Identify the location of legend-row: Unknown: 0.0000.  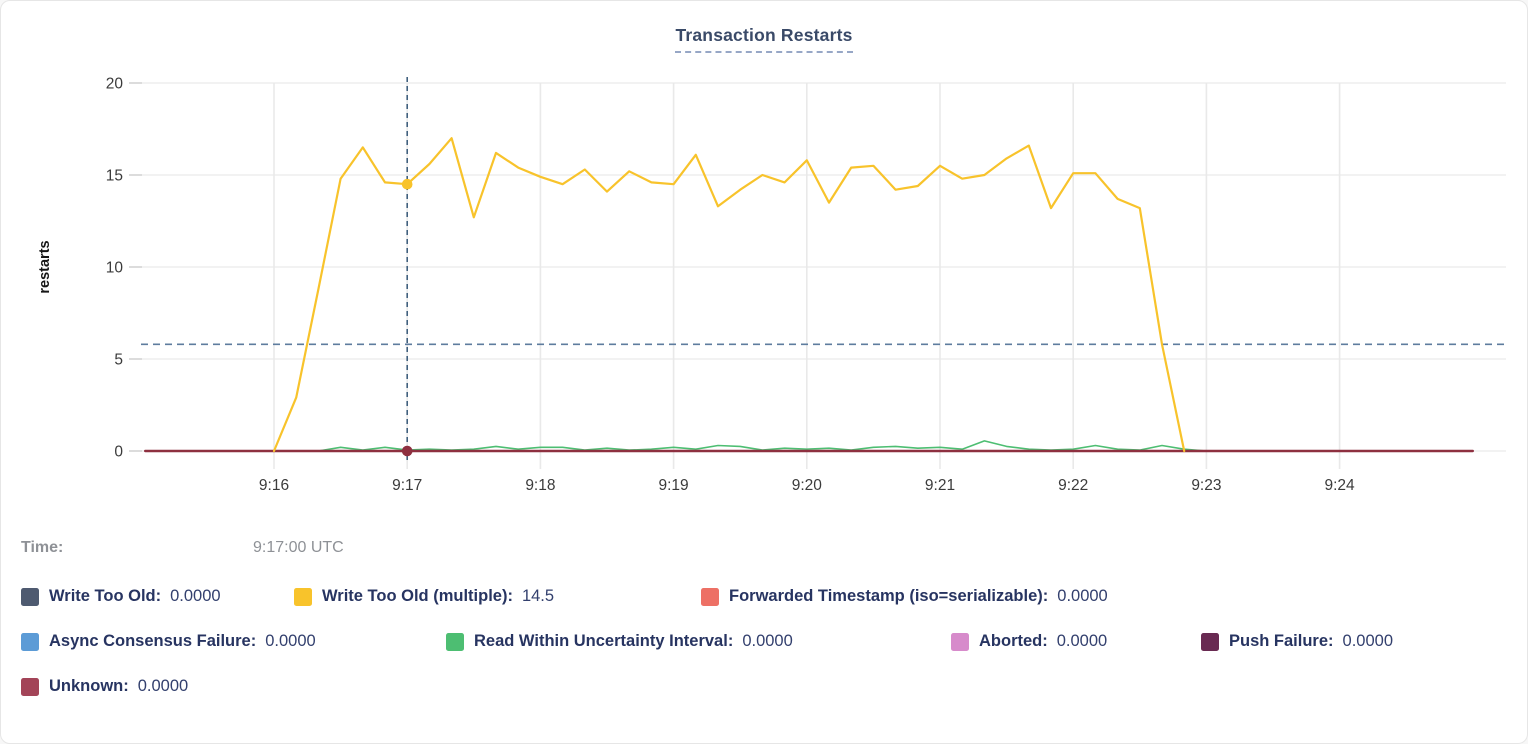
(104, 686).